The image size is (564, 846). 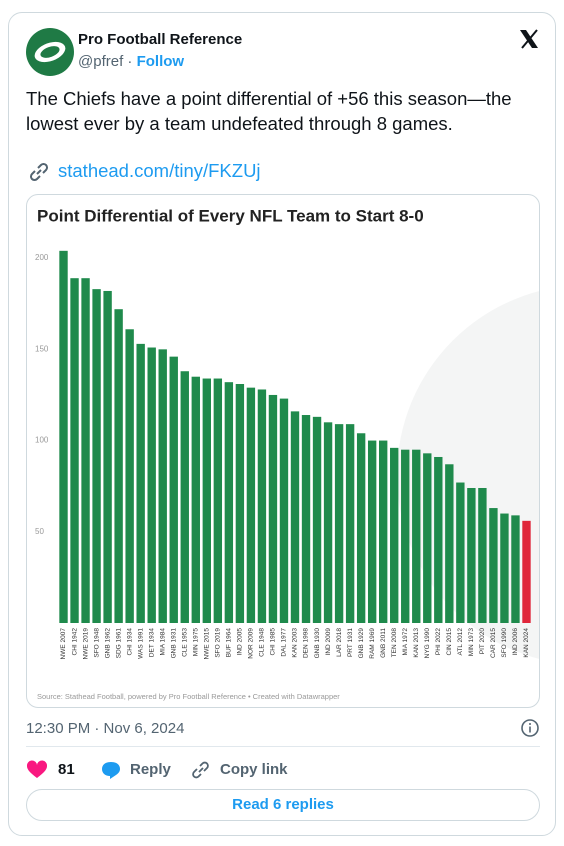 I want to click on avatar, so click(x=50, y=52).